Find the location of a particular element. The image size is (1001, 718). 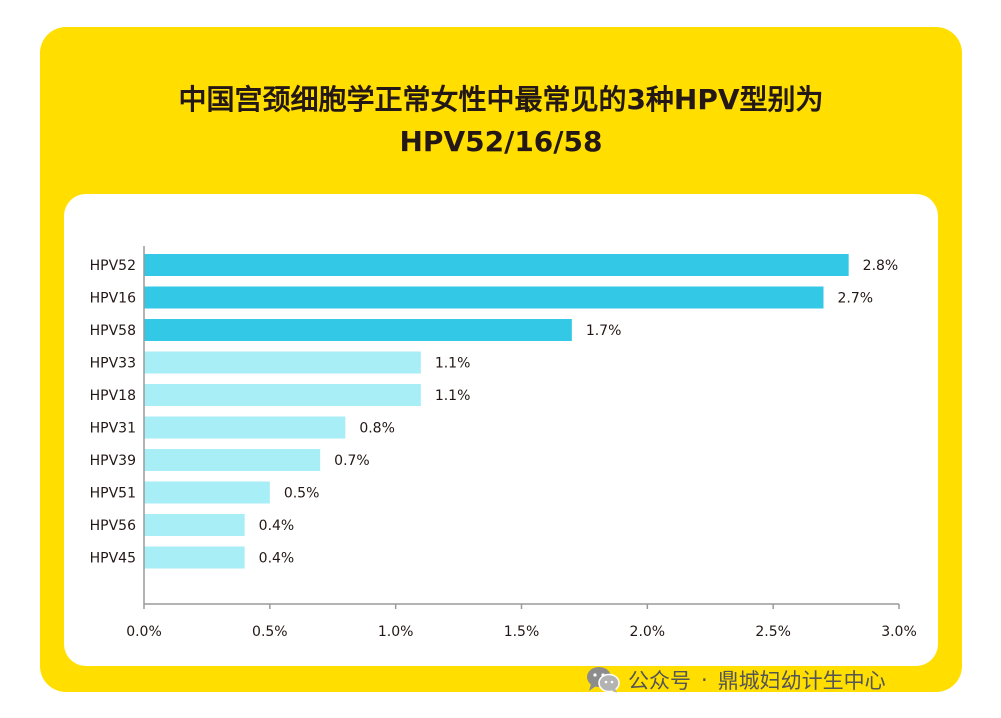

category-label-hpv52: HPV52 is located at coordinates (113, 266).